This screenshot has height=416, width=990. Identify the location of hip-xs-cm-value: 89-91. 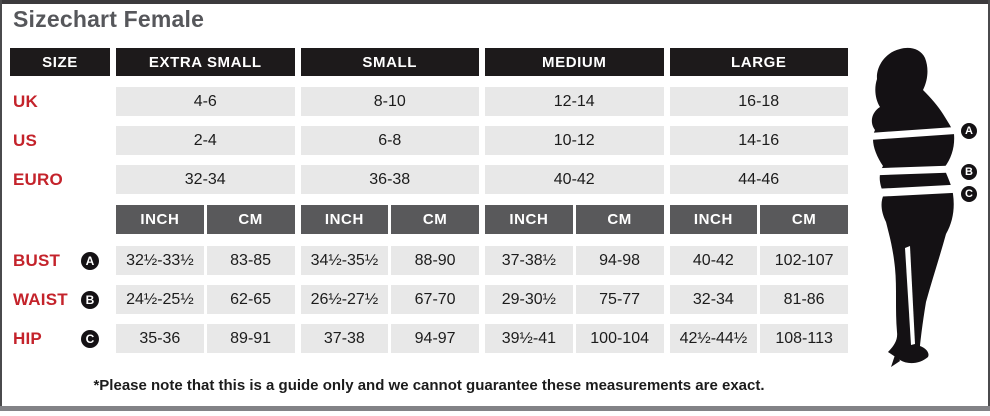
(250, 338).